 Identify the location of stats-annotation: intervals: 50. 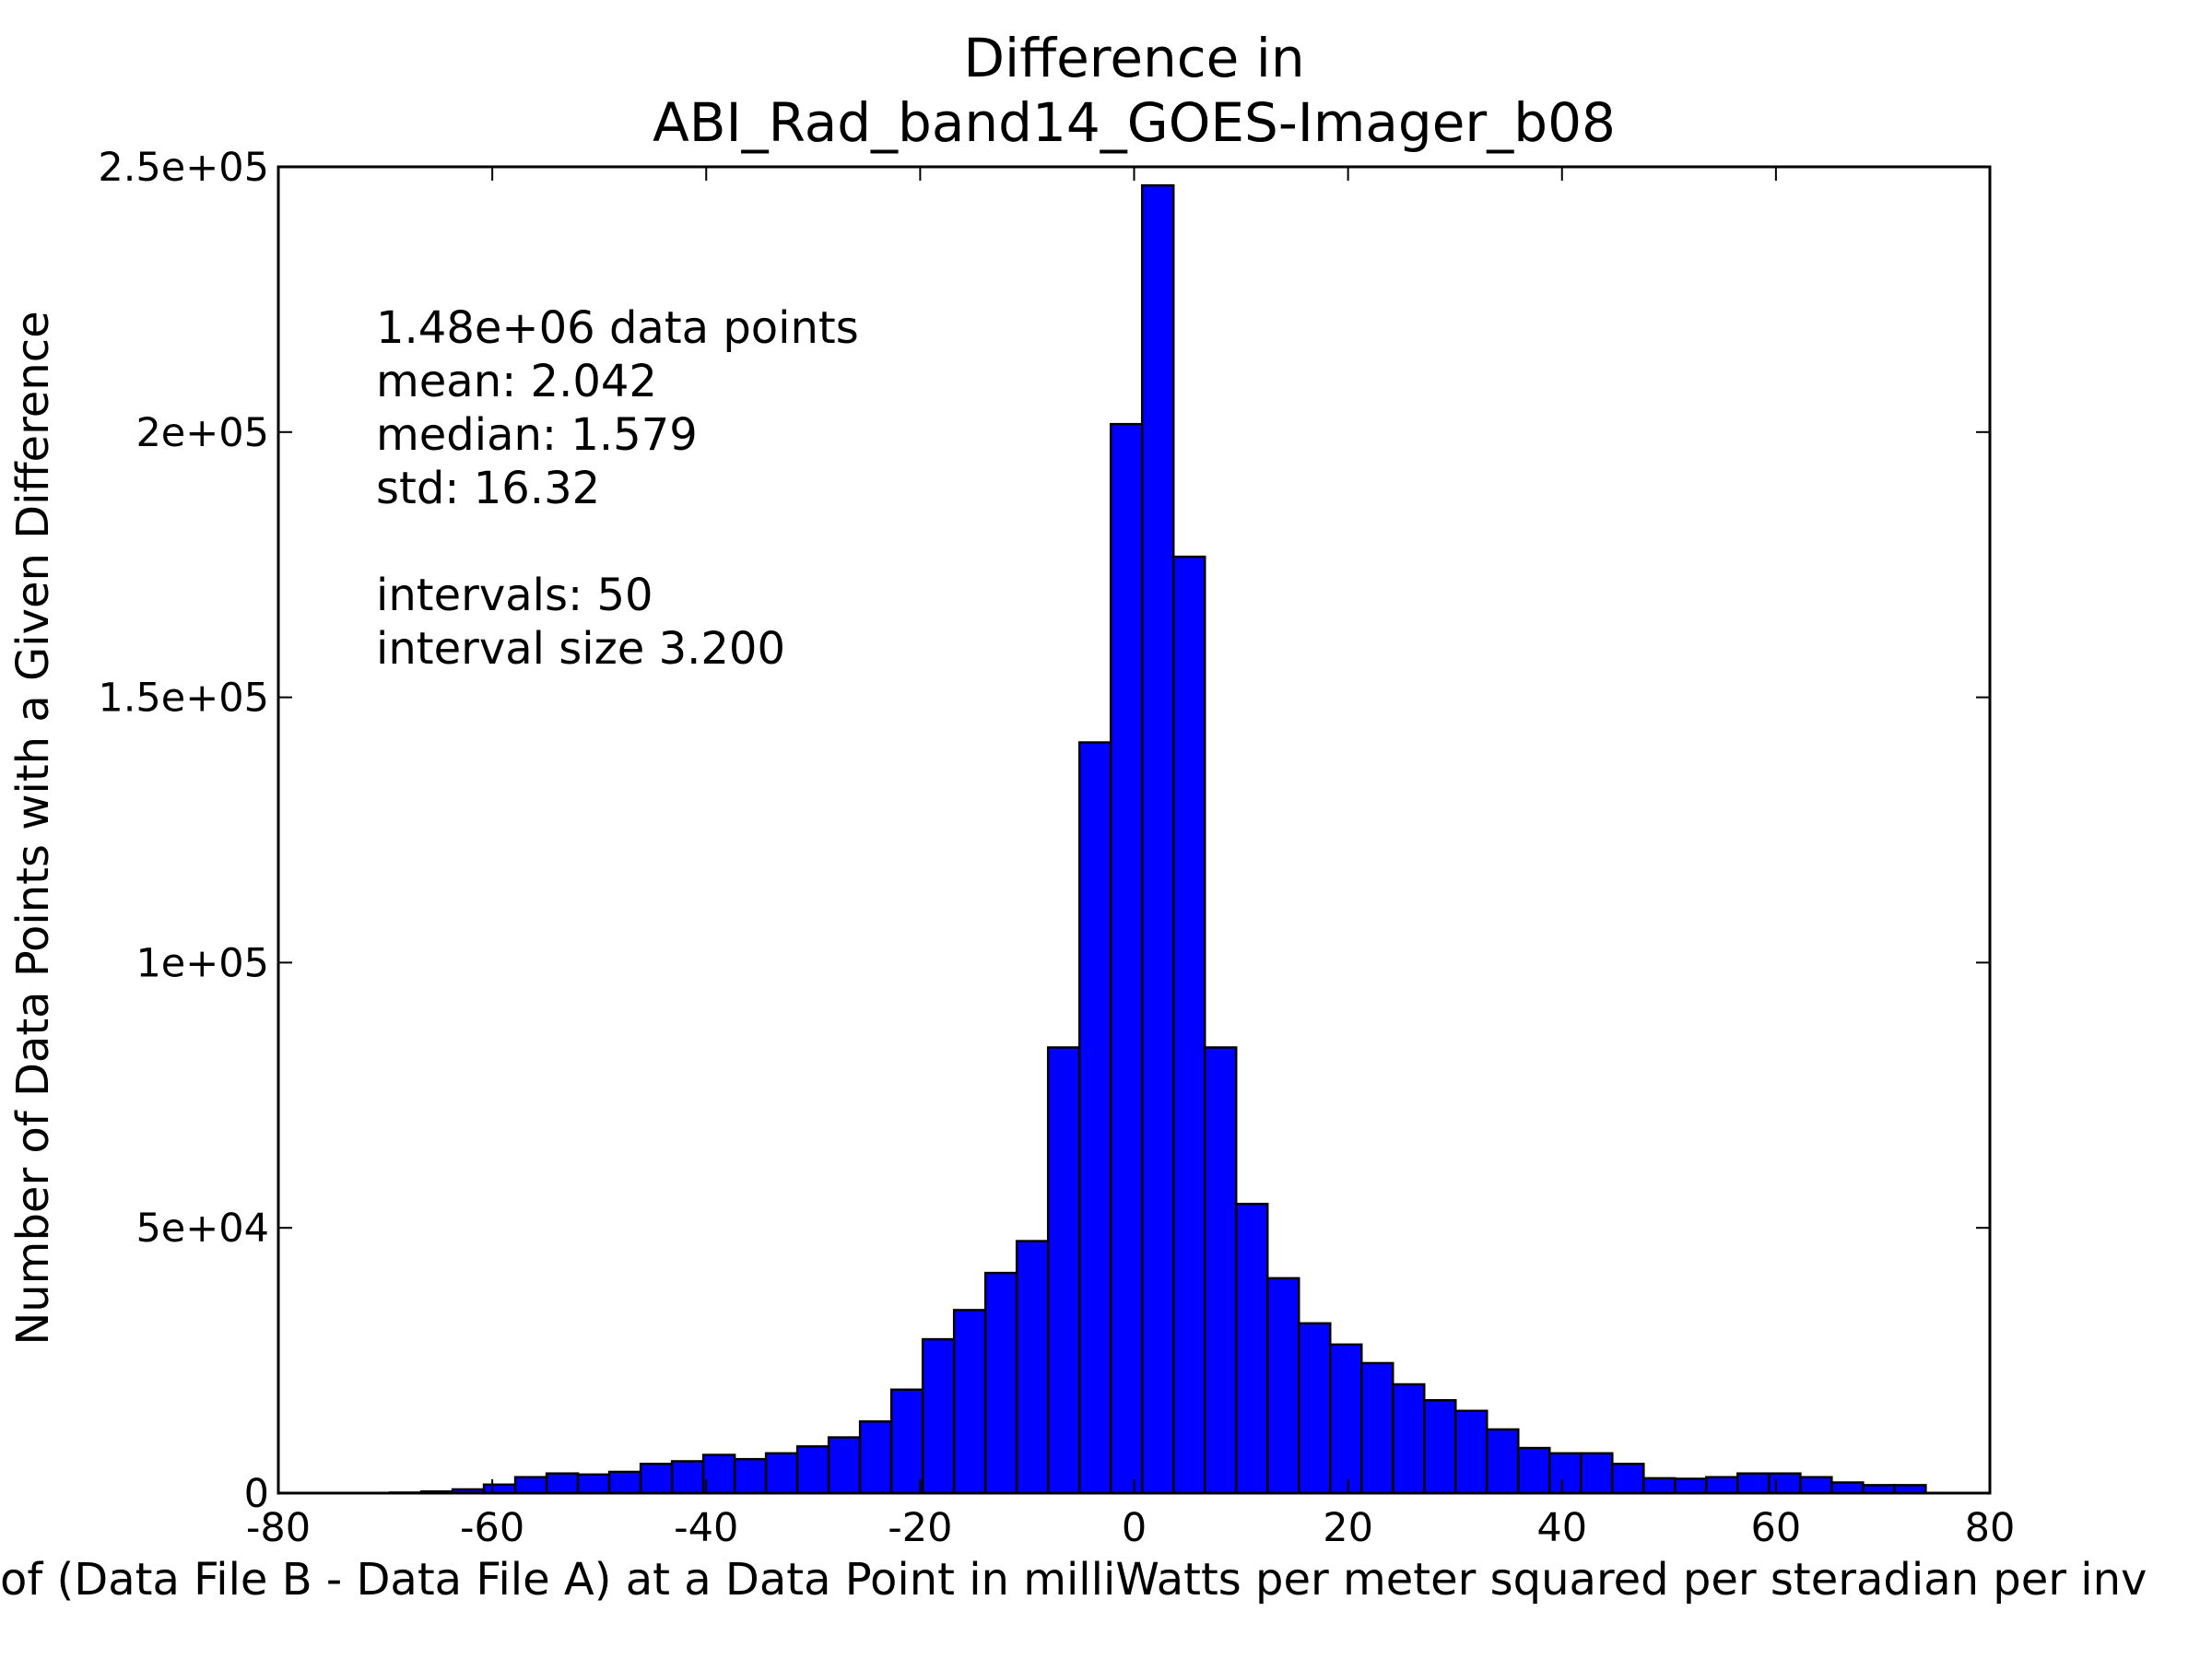
(514, 595).